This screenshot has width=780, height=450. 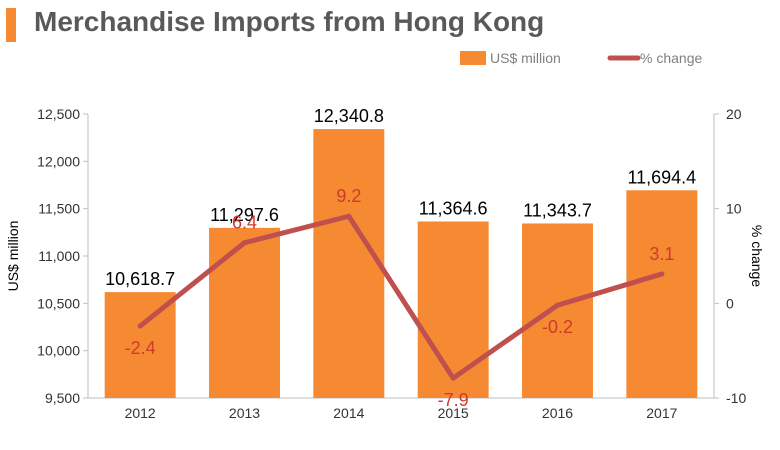 I want to click on x-axis-tick-label: 2013, so click(x=244, y=413).